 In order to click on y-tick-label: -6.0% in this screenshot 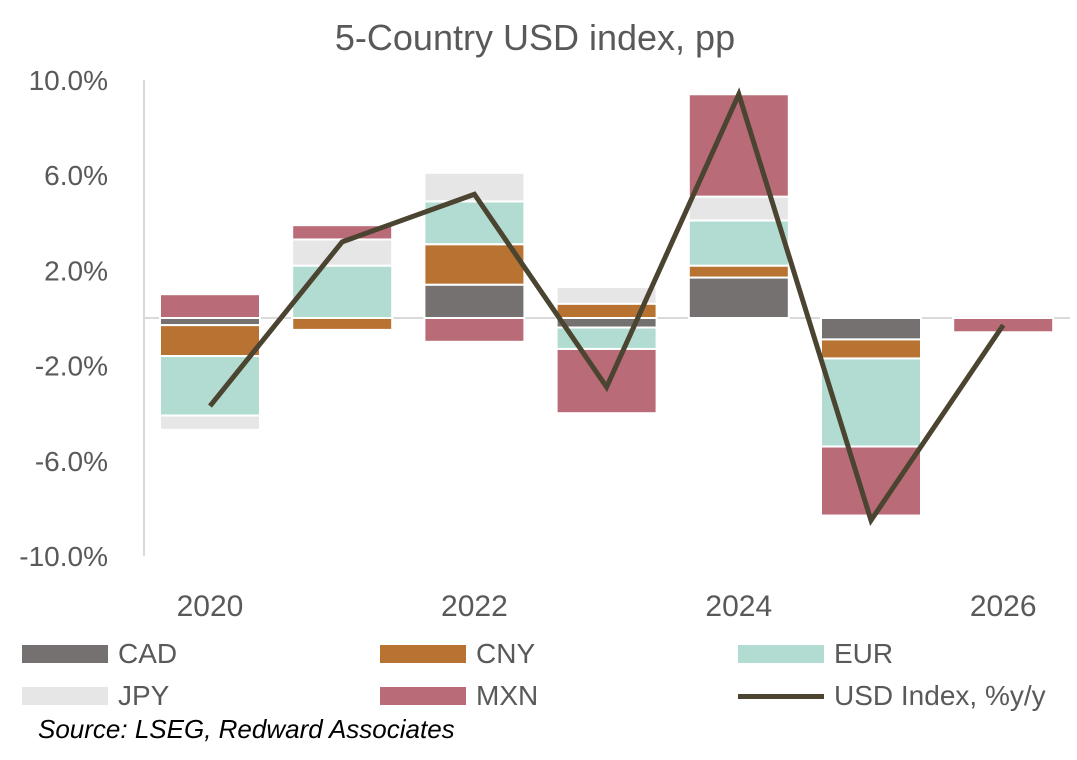, I will do `click(71, 461)`.